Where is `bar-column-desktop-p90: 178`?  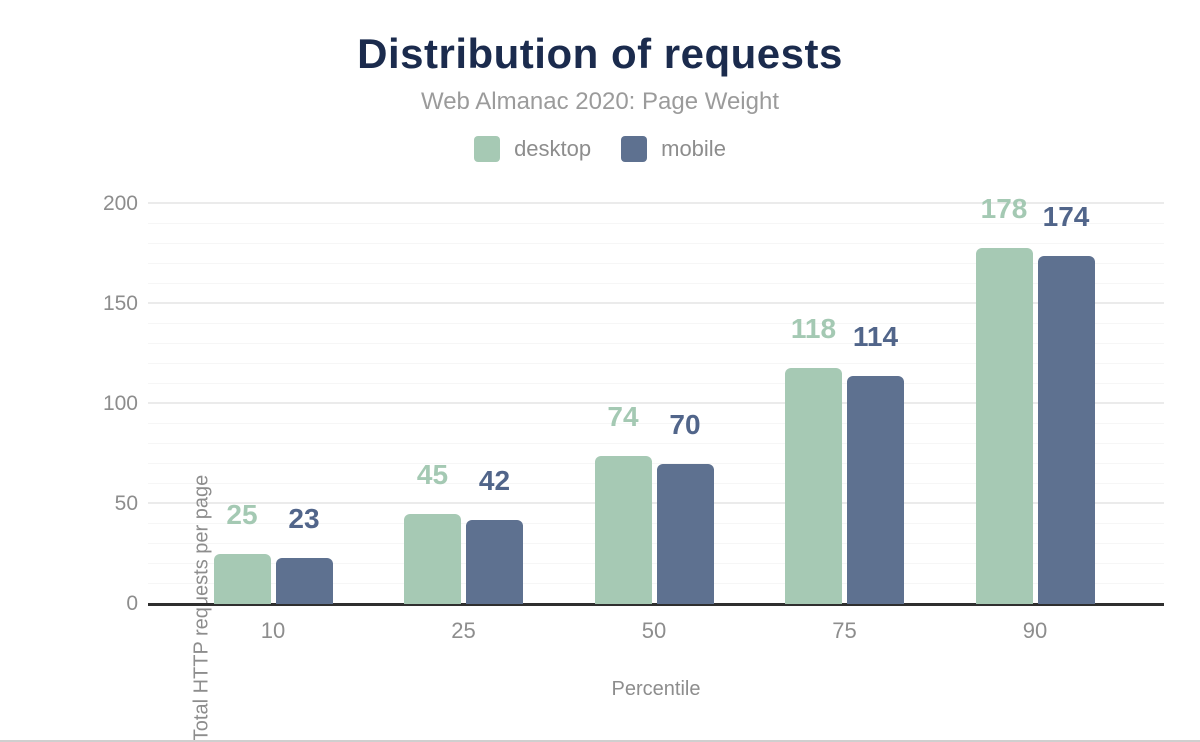
bar-column-desktop-p90: 178 is located at coordinates (1004, 398).